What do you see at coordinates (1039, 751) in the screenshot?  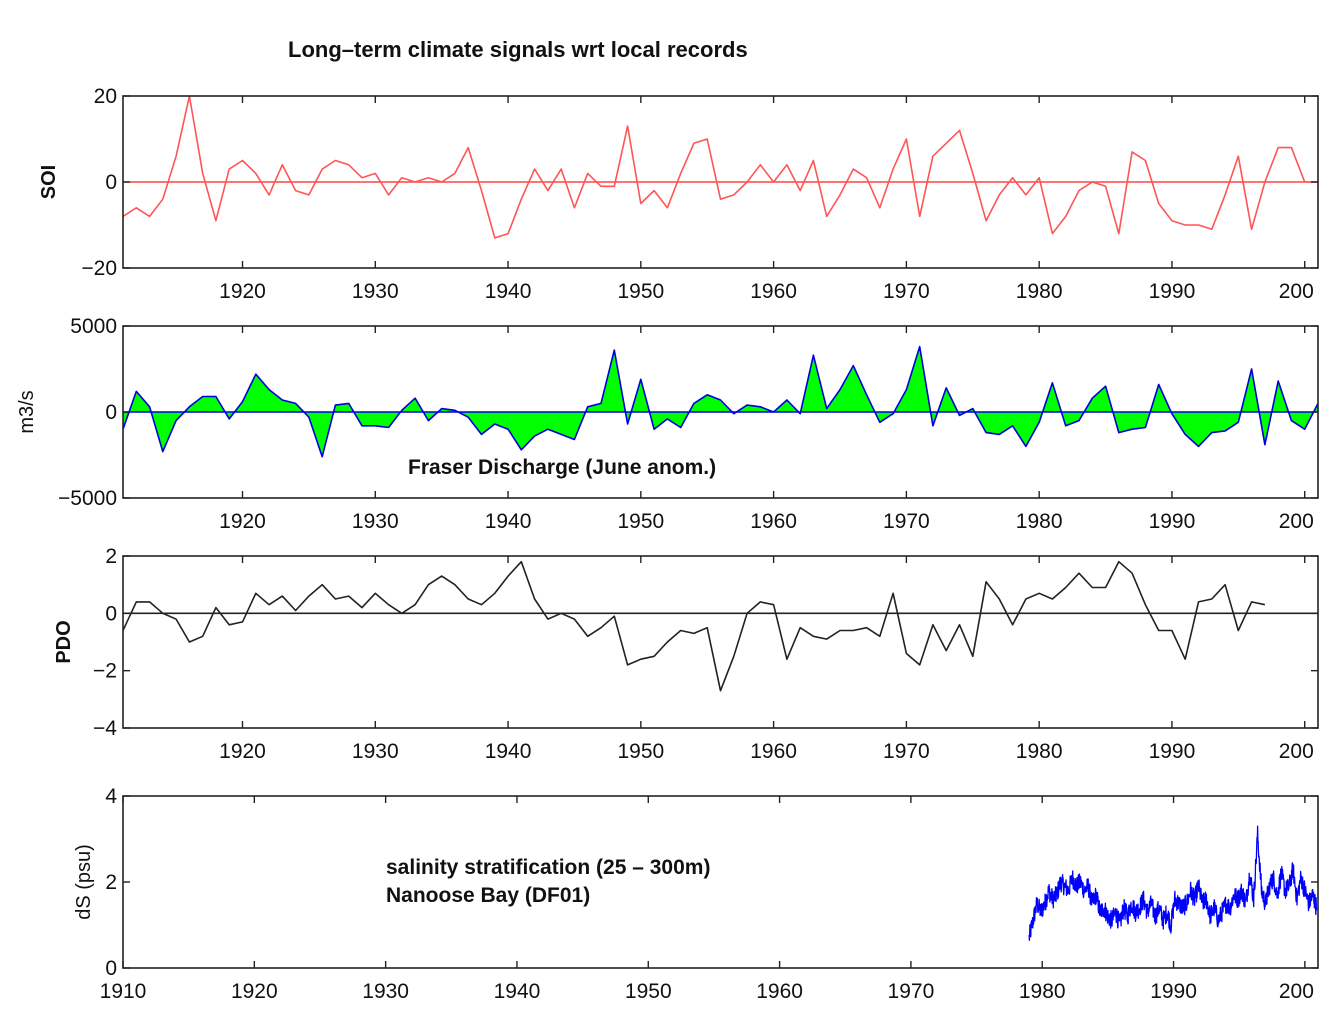 I see `x-tick-label: 1980` at bounding box center [1039, 751].